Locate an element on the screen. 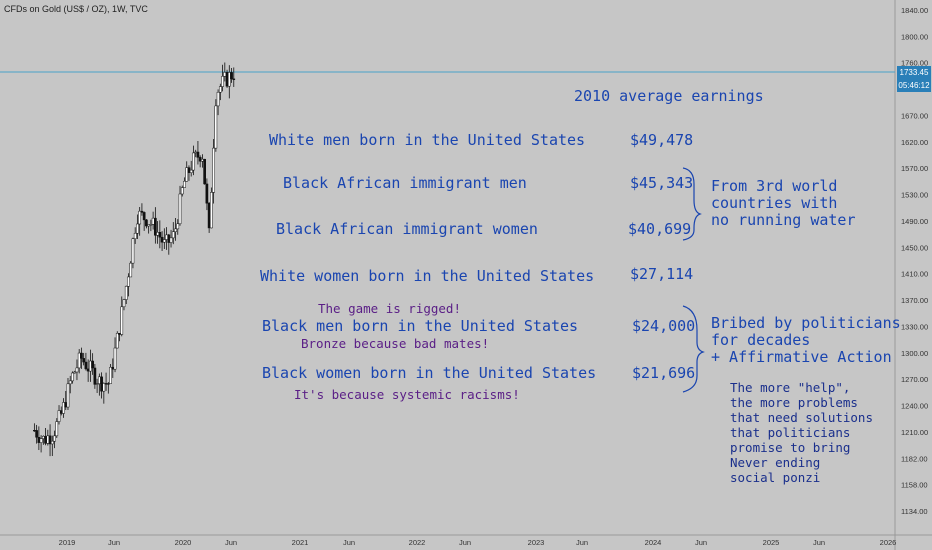 This screenshot has height=550, width=932. annotation-braces is located at coordinates (693, 280).